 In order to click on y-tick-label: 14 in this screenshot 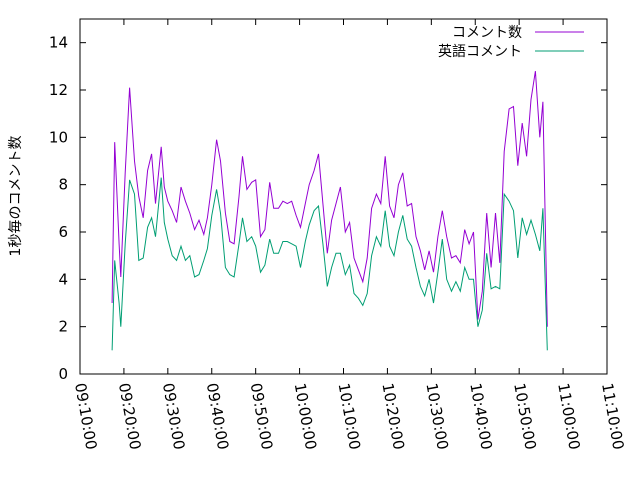, I will do `click(58, 43)`.